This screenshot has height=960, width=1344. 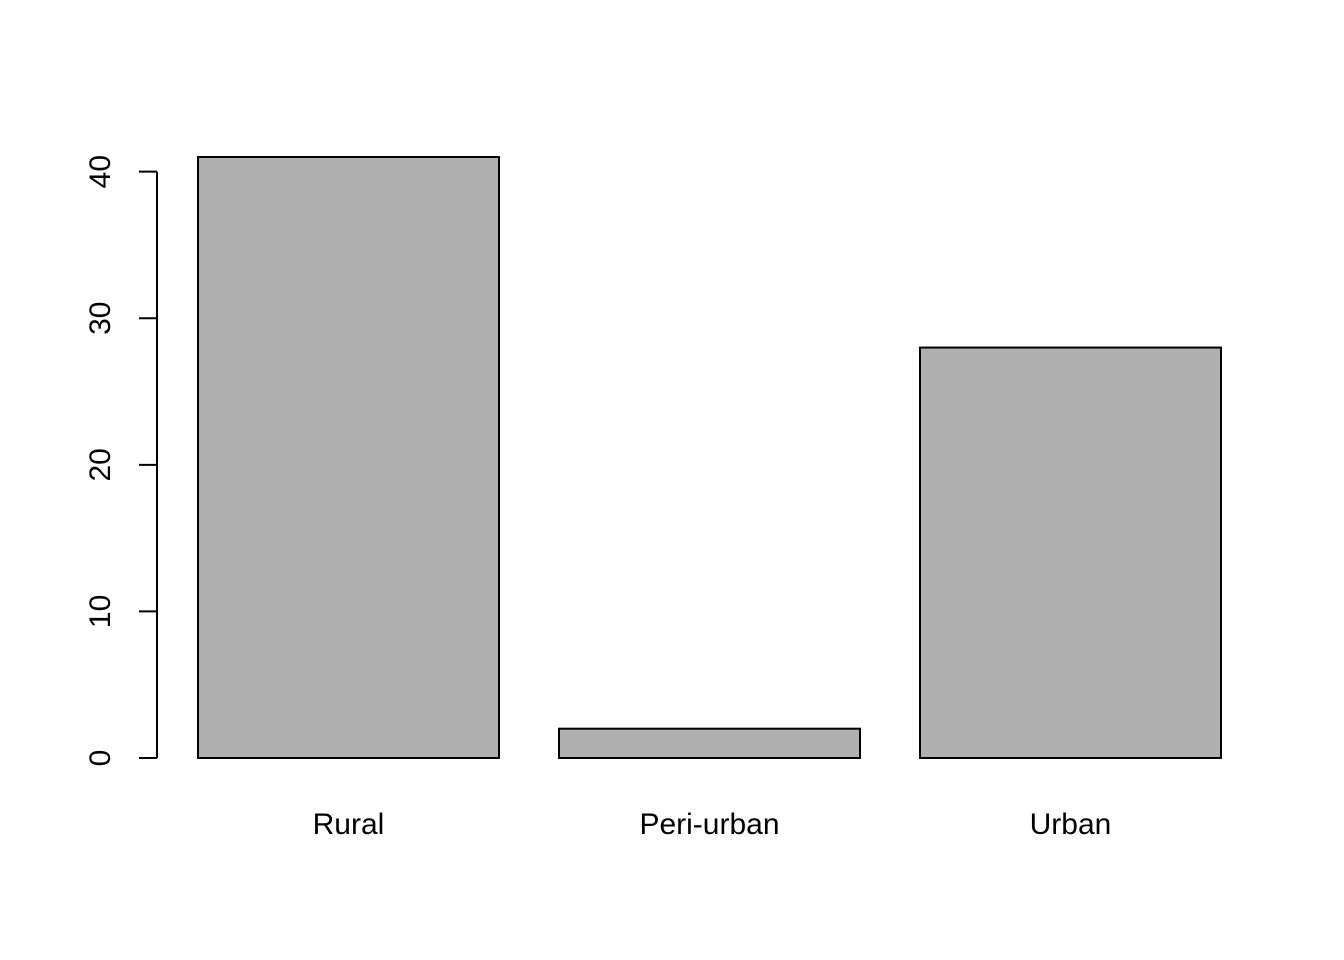 What do you see at coordinates (709, 743) in the screenshot?
I see `bar-peri-urban` at bounding box center [709, 743].